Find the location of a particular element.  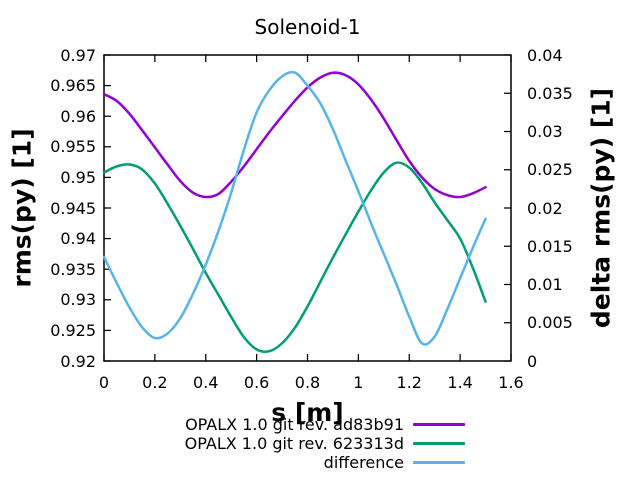

tick-label: 1 is located at coordinates (358, 382).